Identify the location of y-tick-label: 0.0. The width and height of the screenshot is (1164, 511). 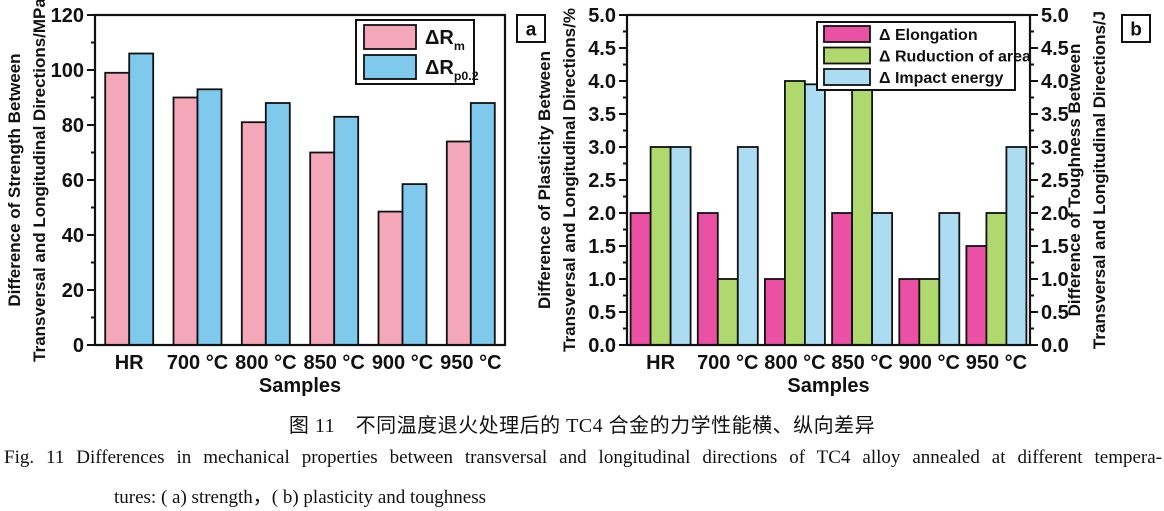
(602, 346).